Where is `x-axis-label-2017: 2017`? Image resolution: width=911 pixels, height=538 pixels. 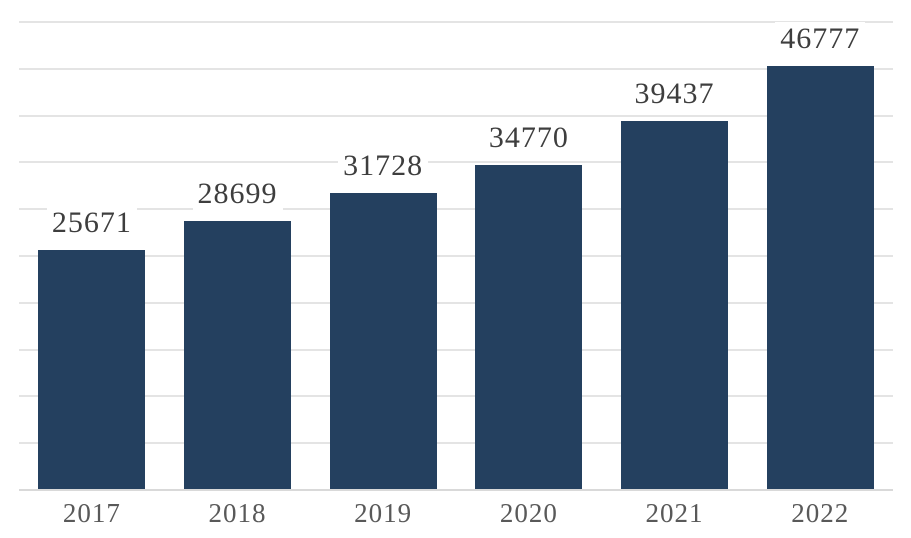 x-axis-label-2017: 2017 is located at coordinates (91, 513).